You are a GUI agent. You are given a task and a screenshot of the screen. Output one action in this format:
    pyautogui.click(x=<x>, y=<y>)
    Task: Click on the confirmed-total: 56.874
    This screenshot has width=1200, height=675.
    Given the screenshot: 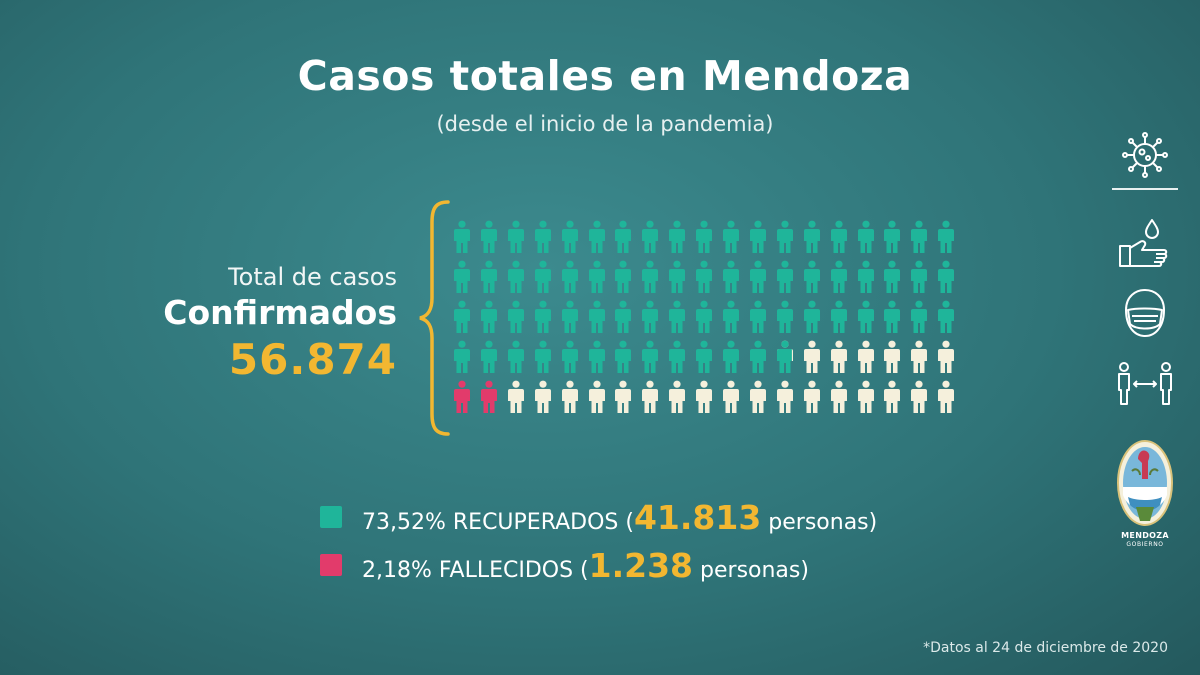 What is the action you would take?
    pyautogui.click(x=312, y=359)
    